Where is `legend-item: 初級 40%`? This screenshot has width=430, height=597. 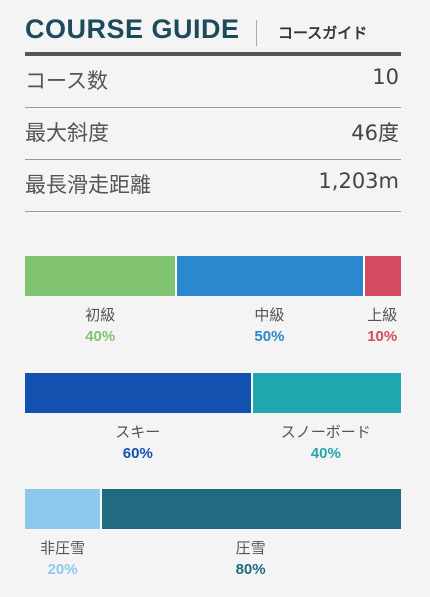 legend-item: 初級 40% is located at coordinates (100, 324).